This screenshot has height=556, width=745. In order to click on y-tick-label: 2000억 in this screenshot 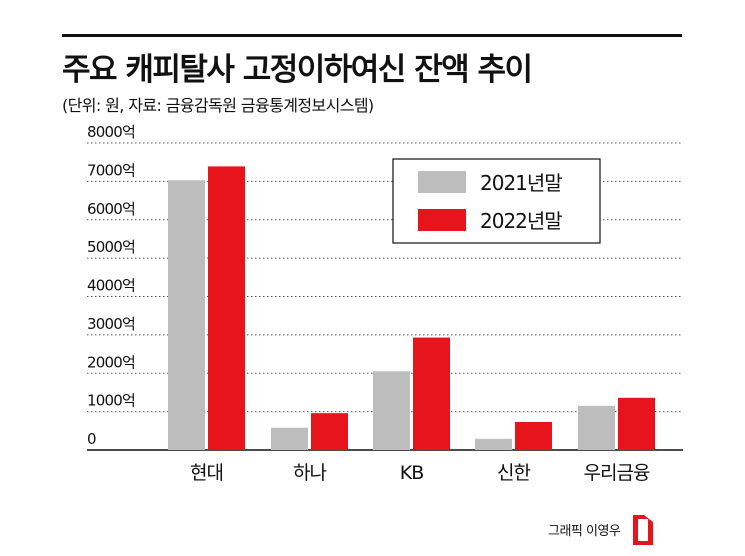, I will do `click(111, 362)`.